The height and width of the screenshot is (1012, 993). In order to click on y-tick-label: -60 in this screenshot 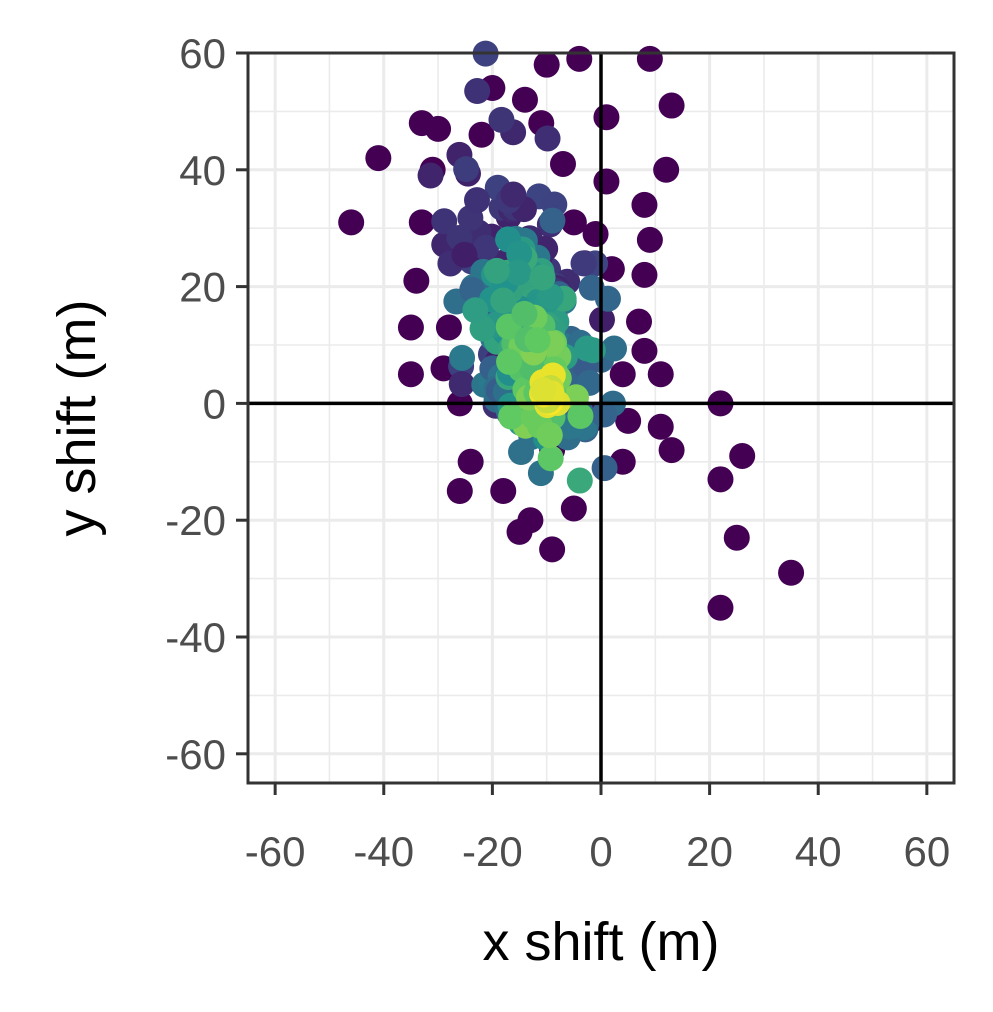, I will do `click(195, 754)`.